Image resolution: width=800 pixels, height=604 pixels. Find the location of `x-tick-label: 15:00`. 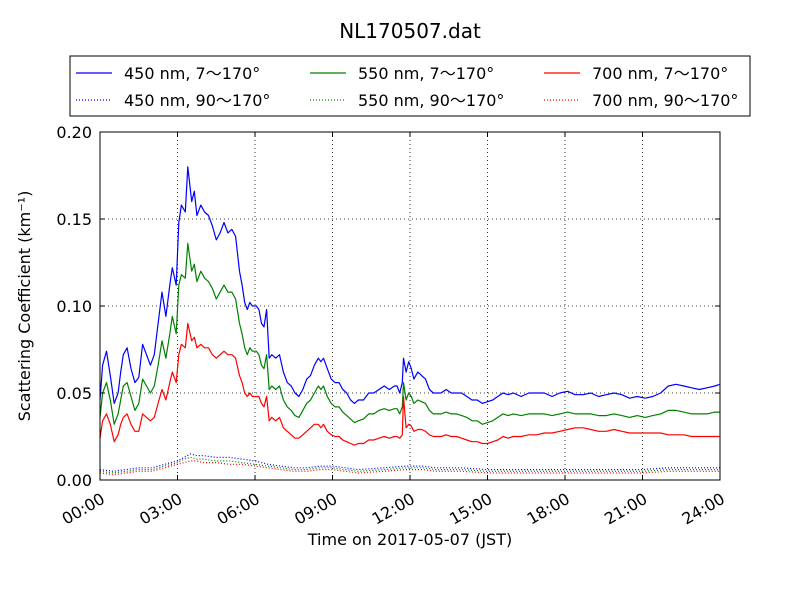

x-tick-label: 15:00 is located at coordinates (470, 509).